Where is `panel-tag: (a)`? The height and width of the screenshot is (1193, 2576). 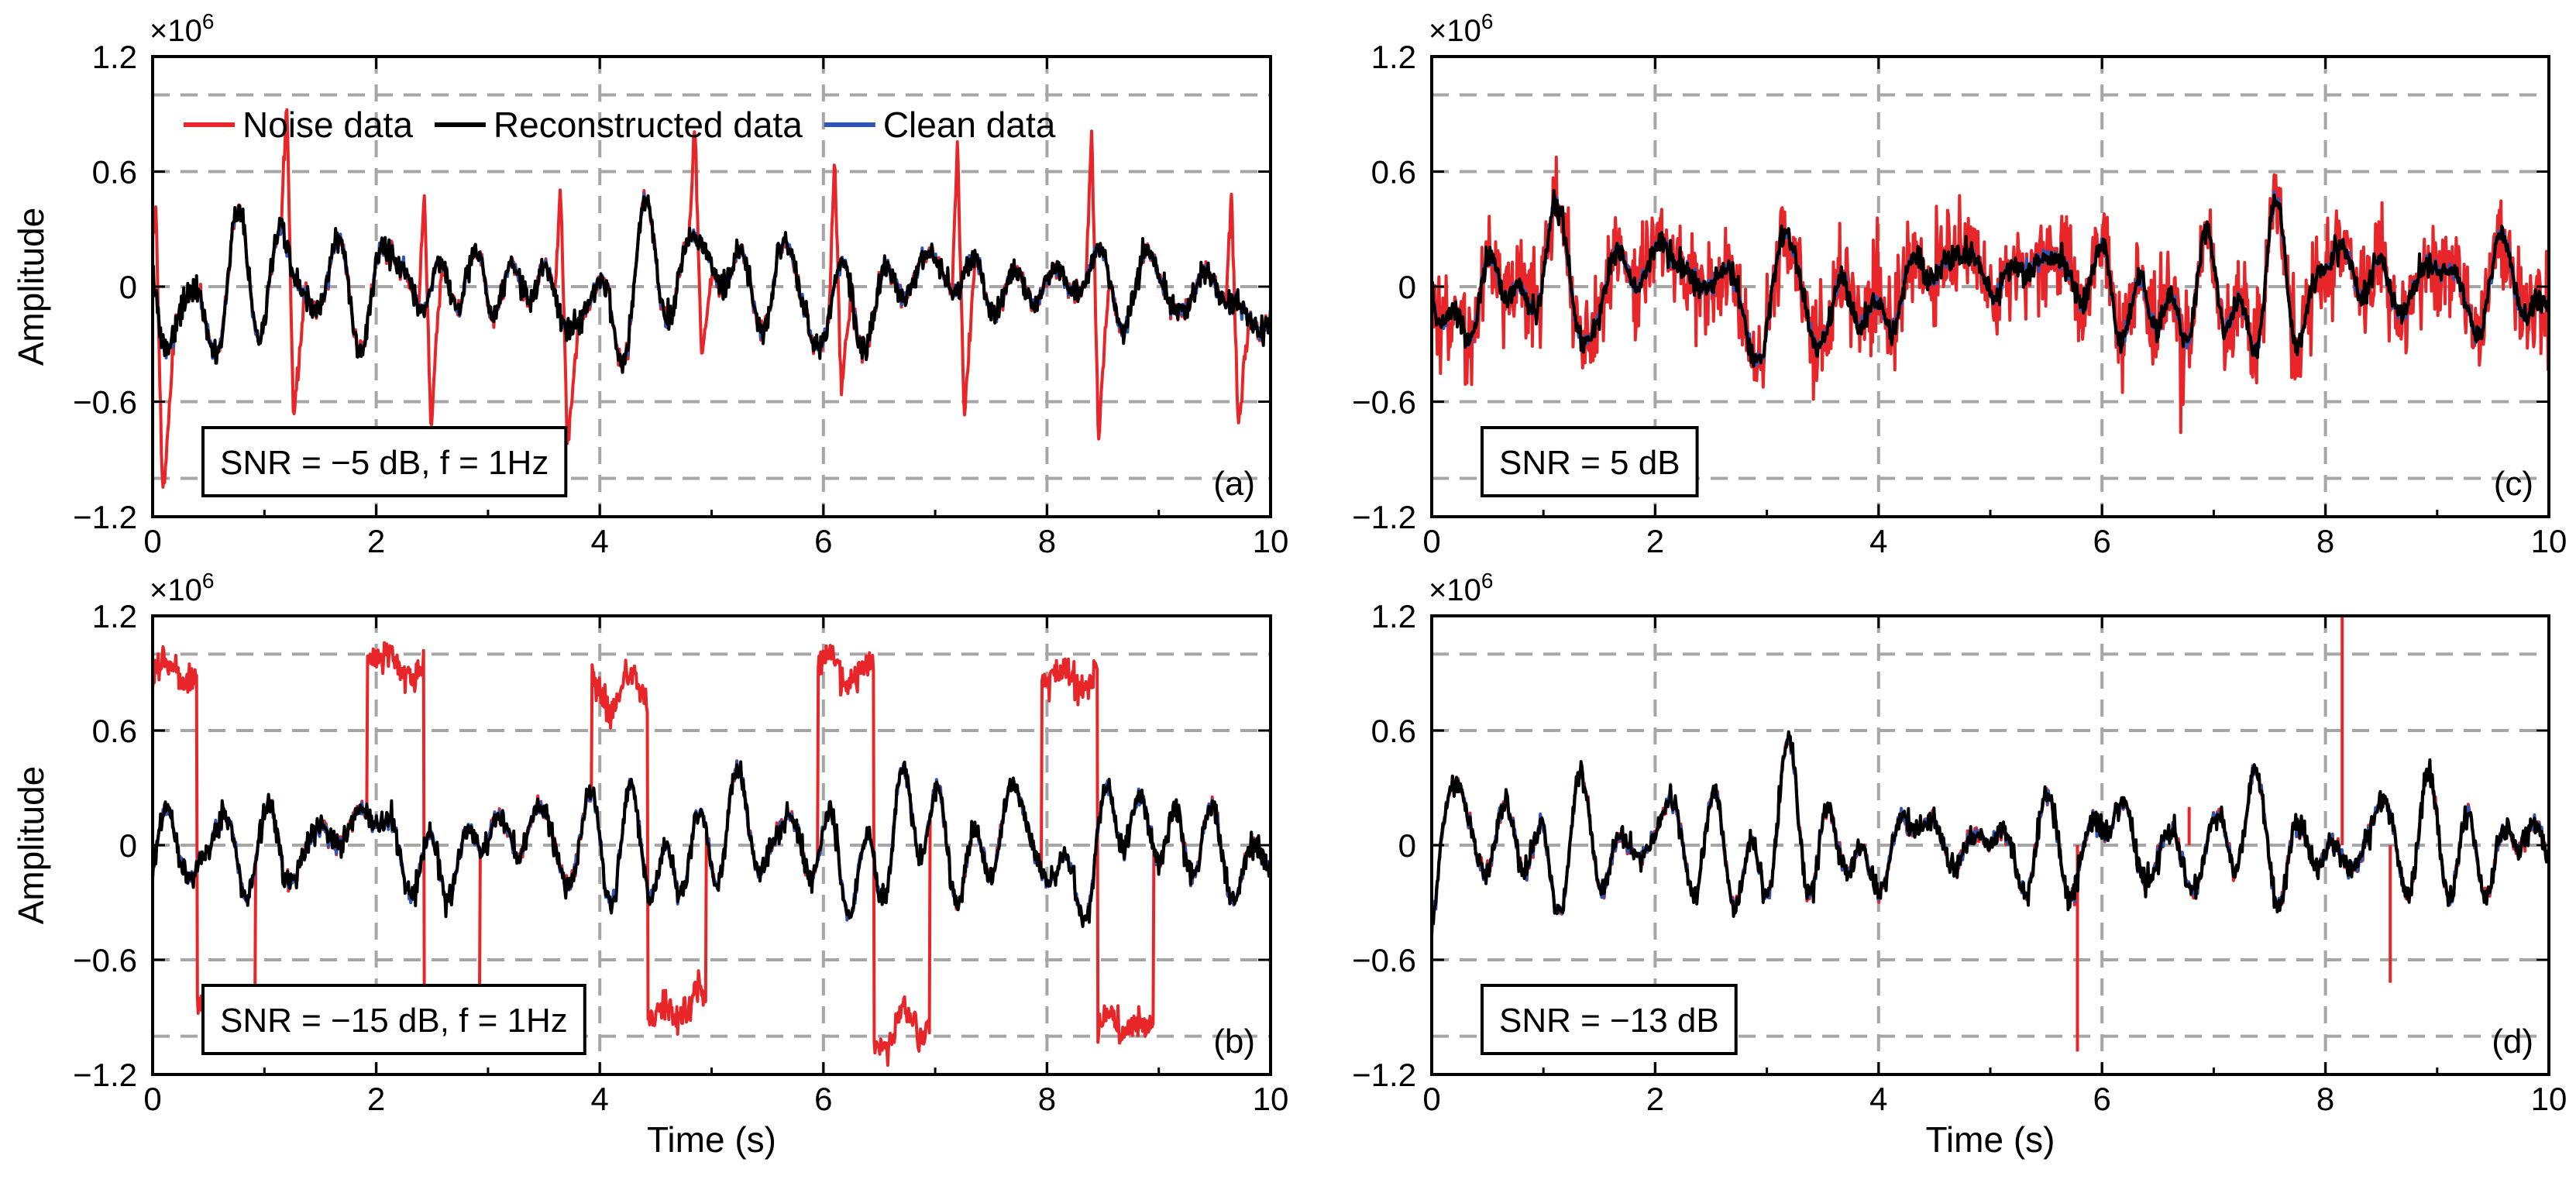
panel-tag: (a) is located at coordinates (1234, 484).